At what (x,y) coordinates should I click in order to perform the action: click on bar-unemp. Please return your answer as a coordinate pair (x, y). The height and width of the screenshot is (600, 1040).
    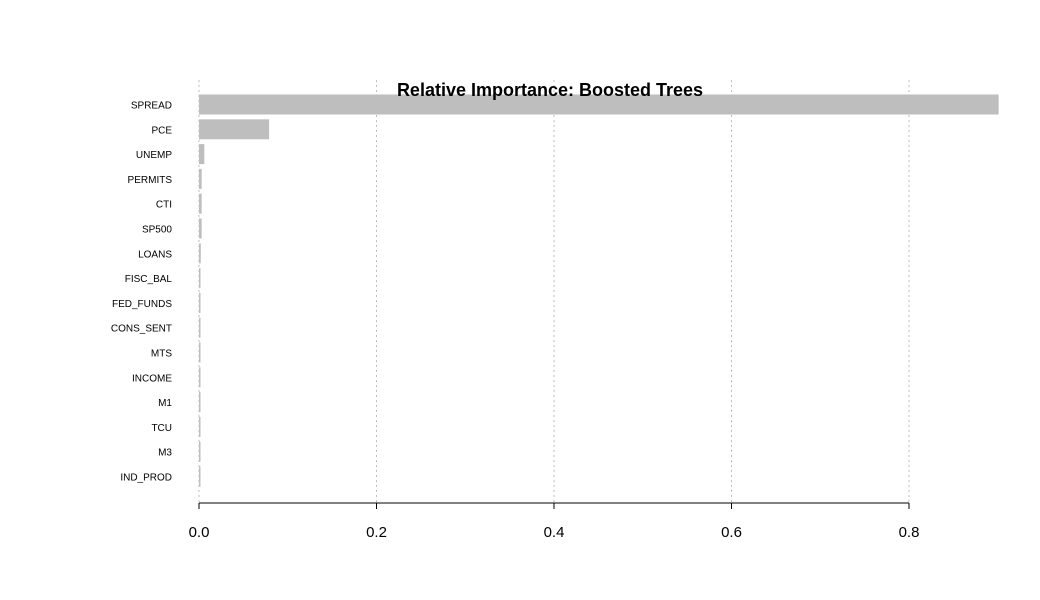
    Looking at the image, I should click on (202, 154).